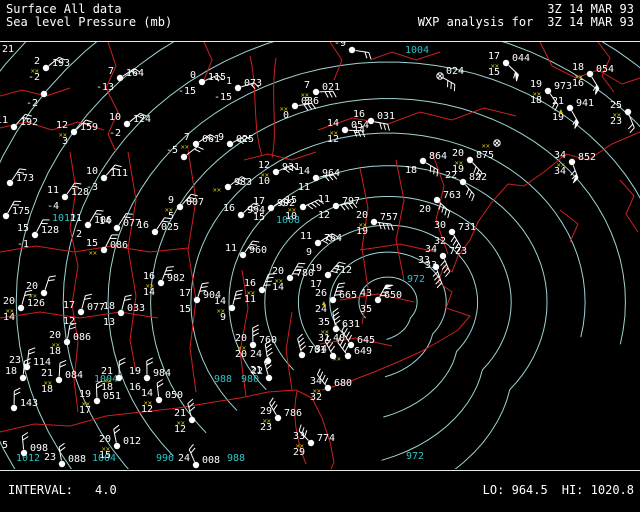 Image resolution: width=640 pixels, height=512 pixels. What do you see at coordinates (201, 141) in the screenshot?
I see `station-plot: 7 061 ✕✕` at bounding box center [201, 141].